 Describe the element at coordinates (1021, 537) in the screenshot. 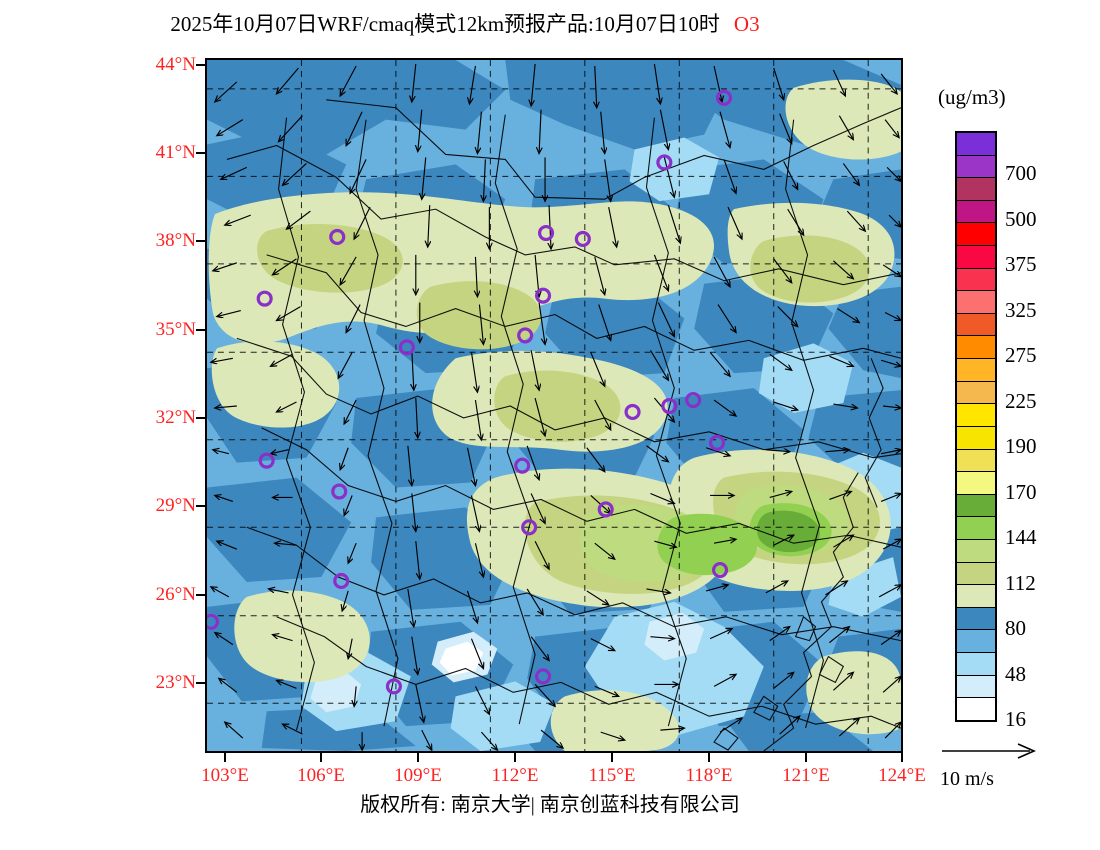

I see `colorbar-tick-144: 144` at that location.